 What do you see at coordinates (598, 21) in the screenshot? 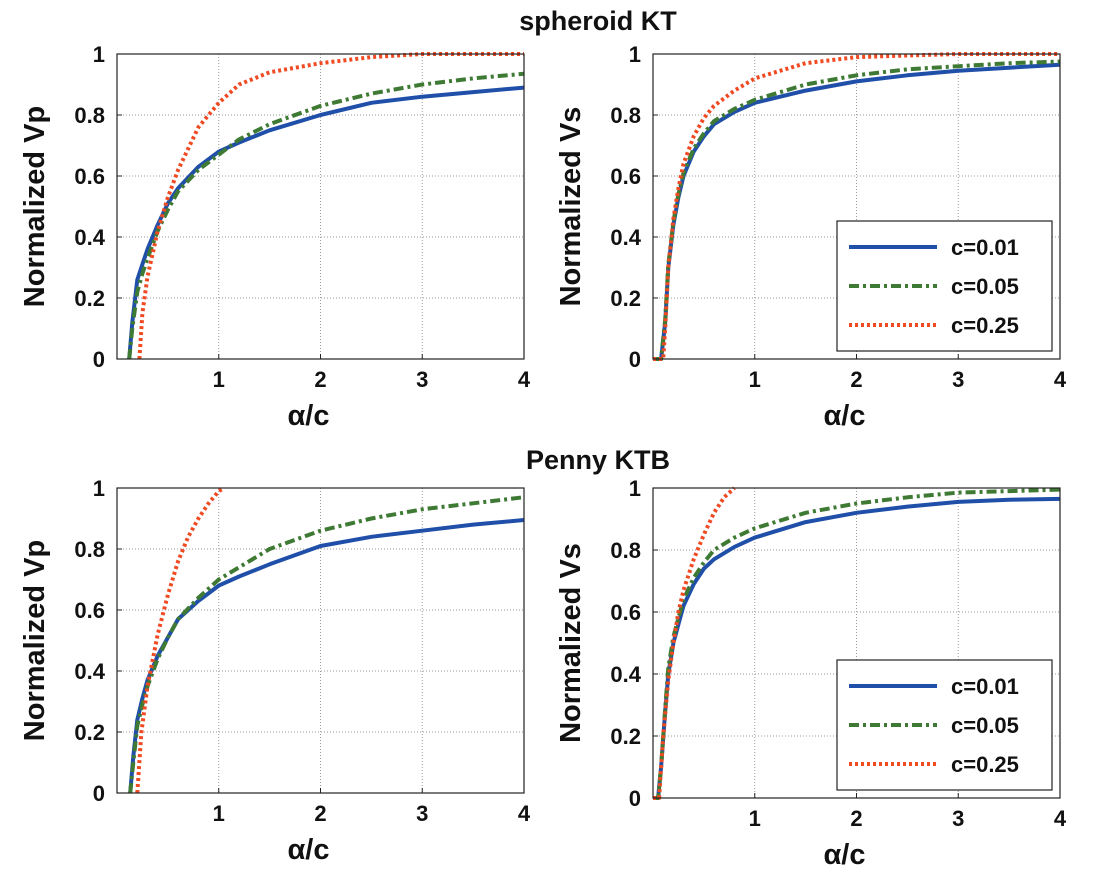
I see `title-spheroid-kt: spheroid KT` at bounding box center [598, 21].